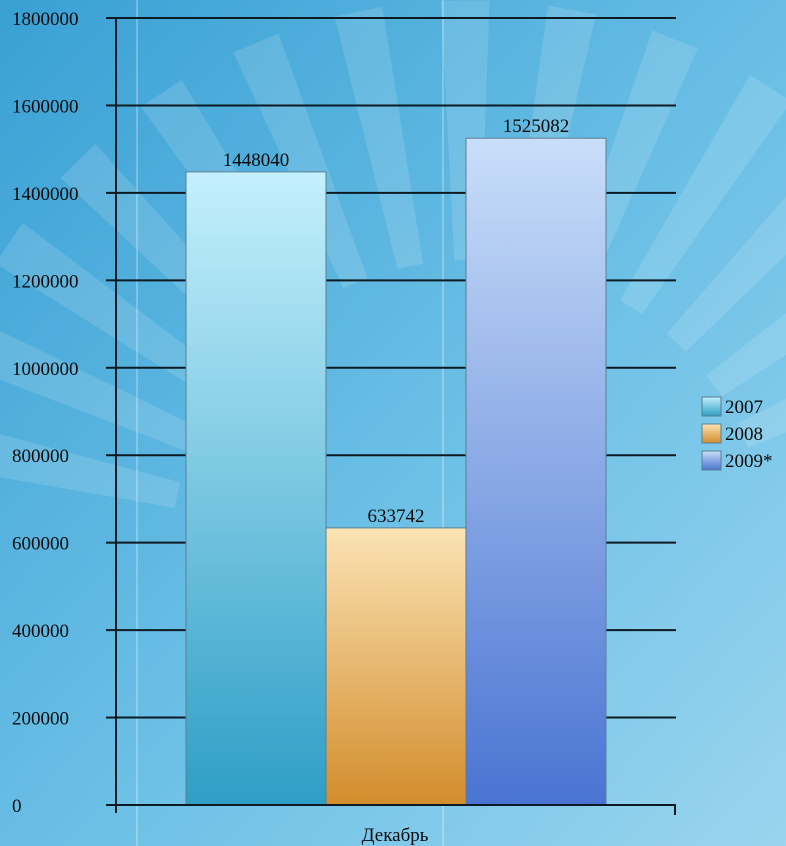 This screenshot has height=846, width=786. I want to click on y-tick-label: 200000, so click(40, 719).